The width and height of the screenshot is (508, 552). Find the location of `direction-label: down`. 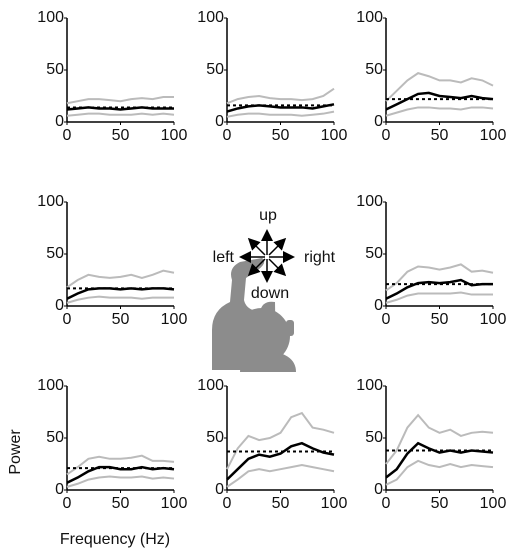

direction-label: down is located at coordinates (270, 293).